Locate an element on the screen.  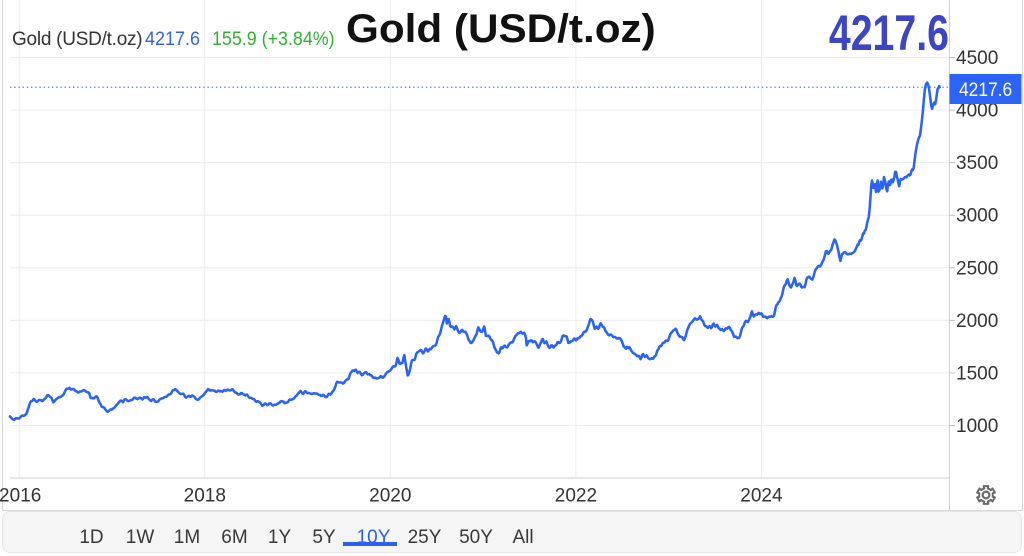
svg-text: 4217.6 is located at coordinates (985, 90).